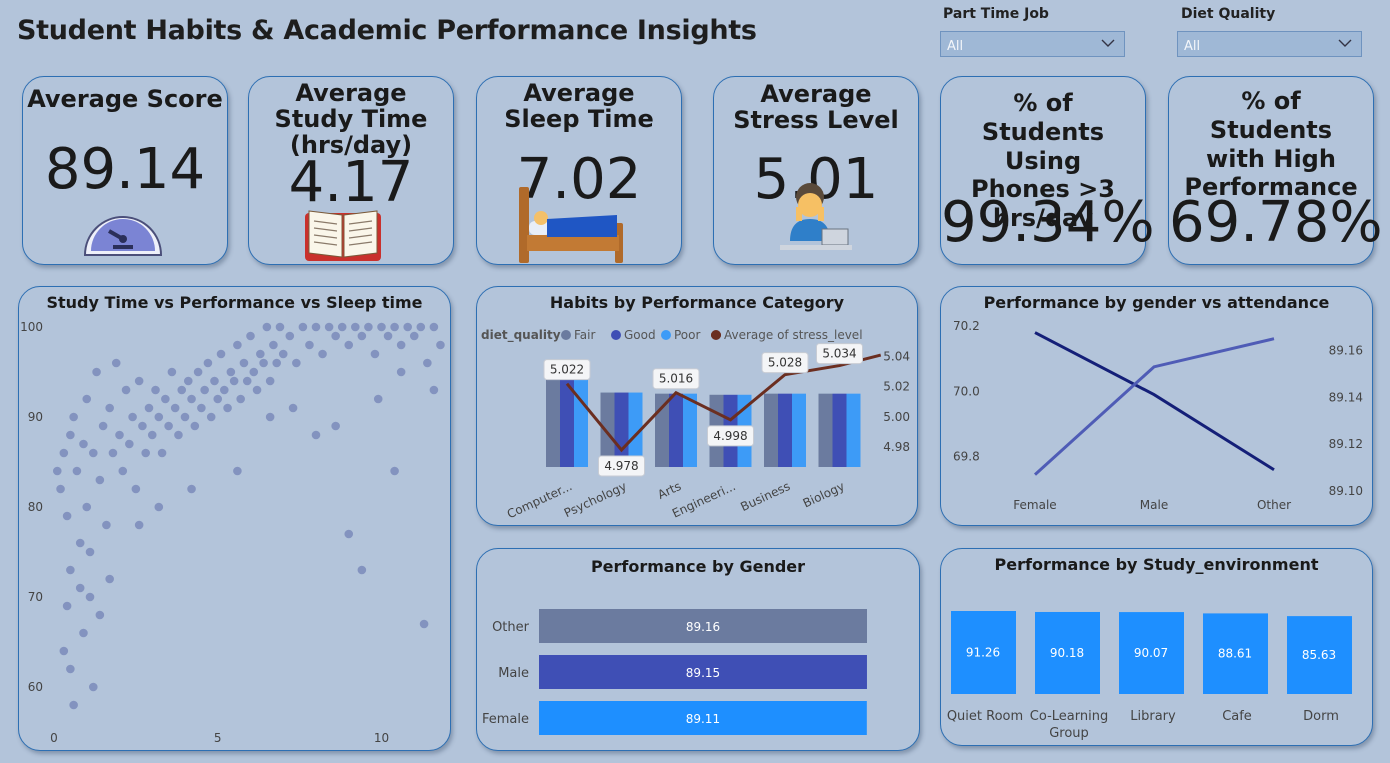 This screenshot has height=763, width=1390. I want to click on data-label: 4.998, so click(730, 436).